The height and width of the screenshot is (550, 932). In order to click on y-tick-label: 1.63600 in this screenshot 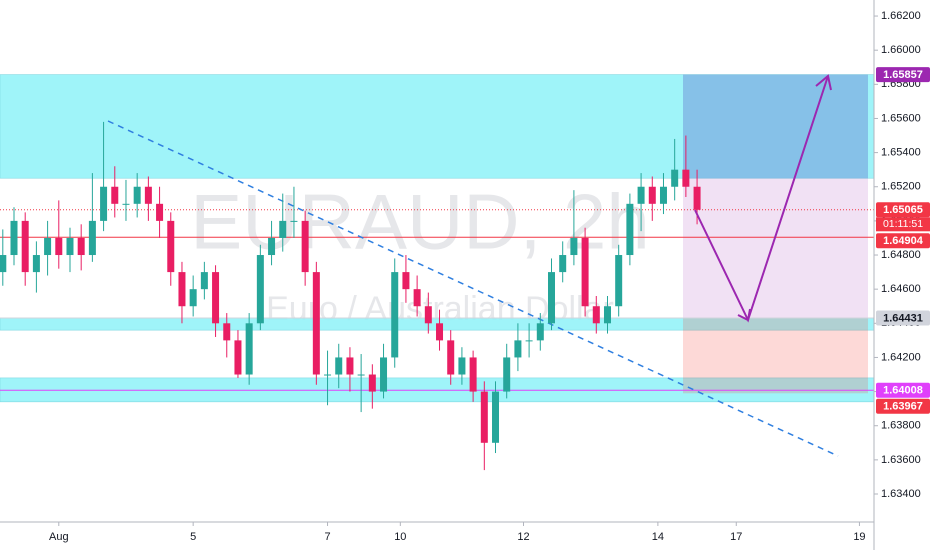, I will do `click(901, 460)`.